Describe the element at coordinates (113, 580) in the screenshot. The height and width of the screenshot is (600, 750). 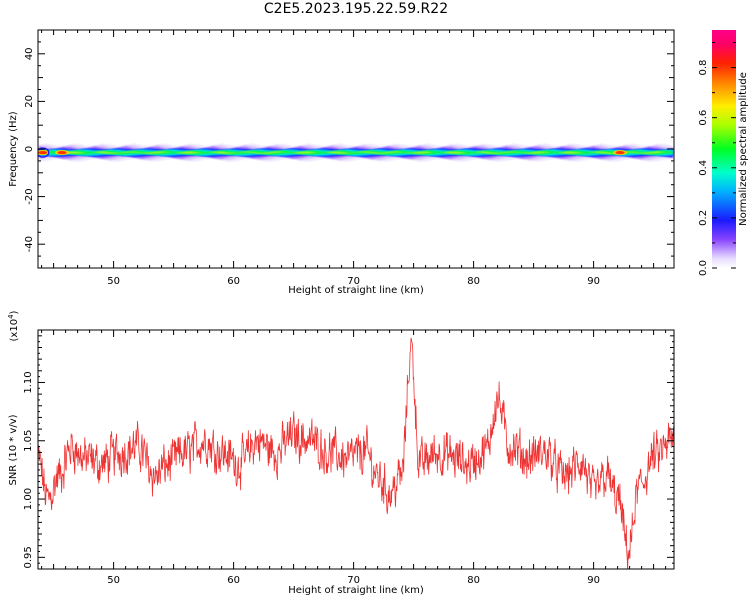
I see `snr-x-tick-label: 50` at that location.